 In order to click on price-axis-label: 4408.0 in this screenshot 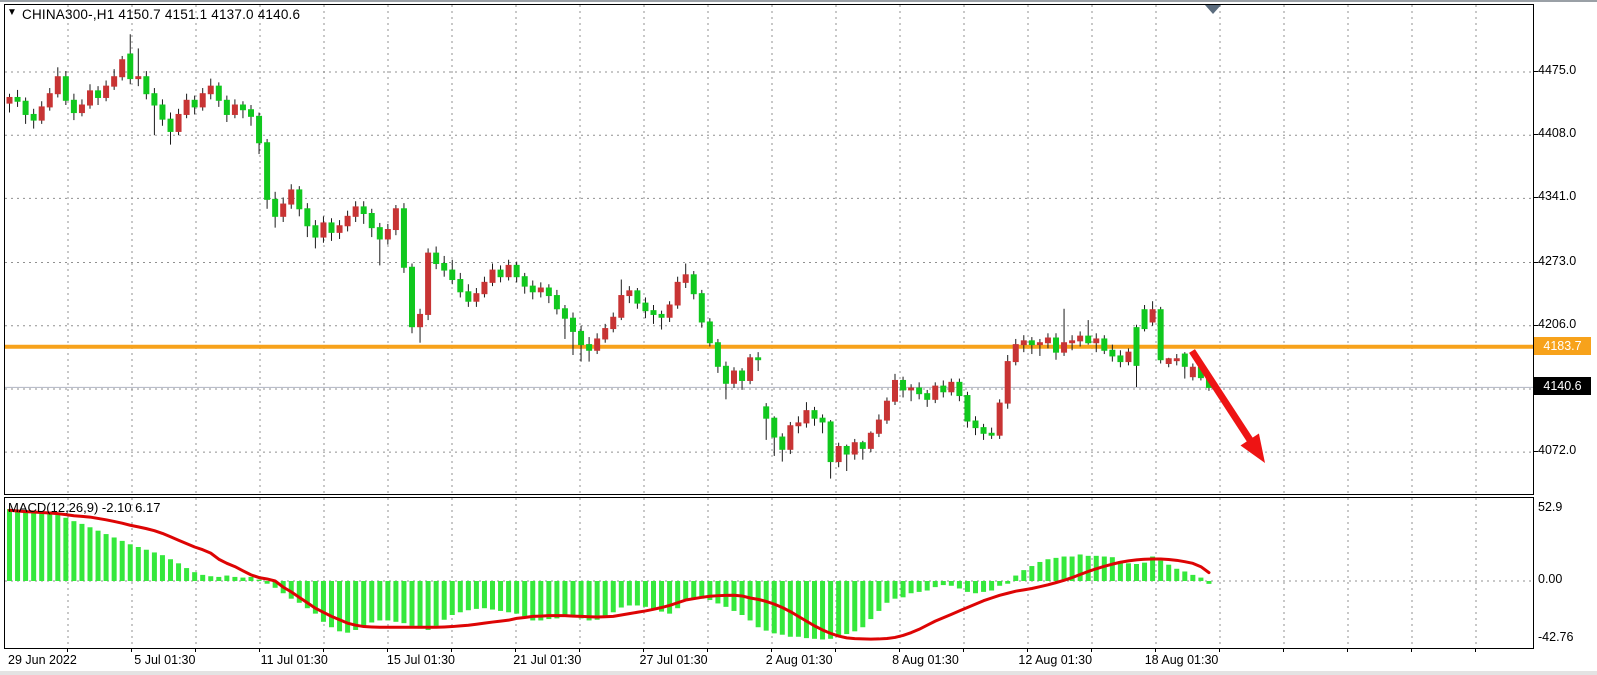, I will do `click(1557, 133)`.